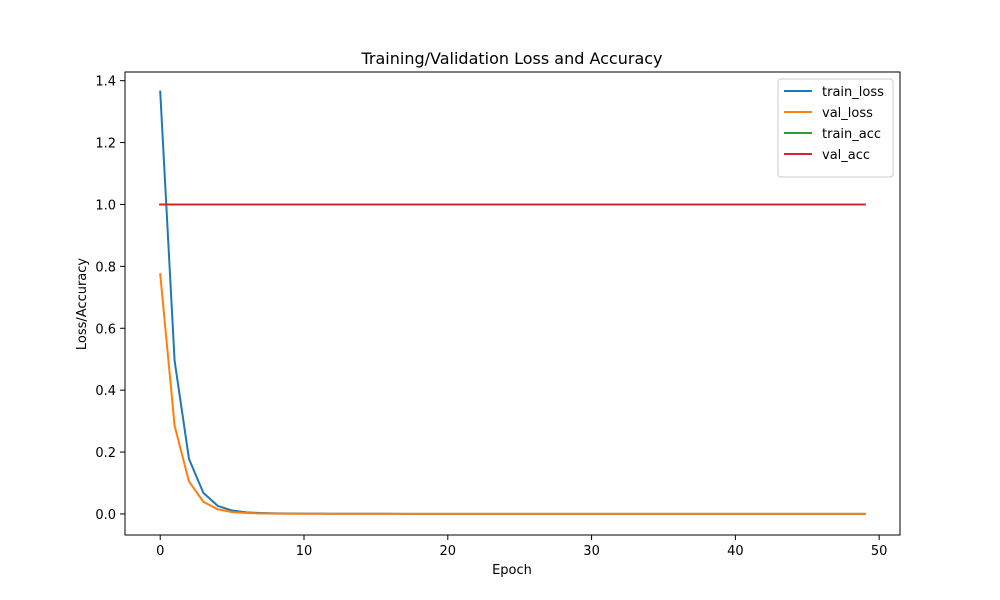  Describe the element at coordinates (851, 134) in the screenshot. I see `legend-label-train_acc: train_acc` at that location.